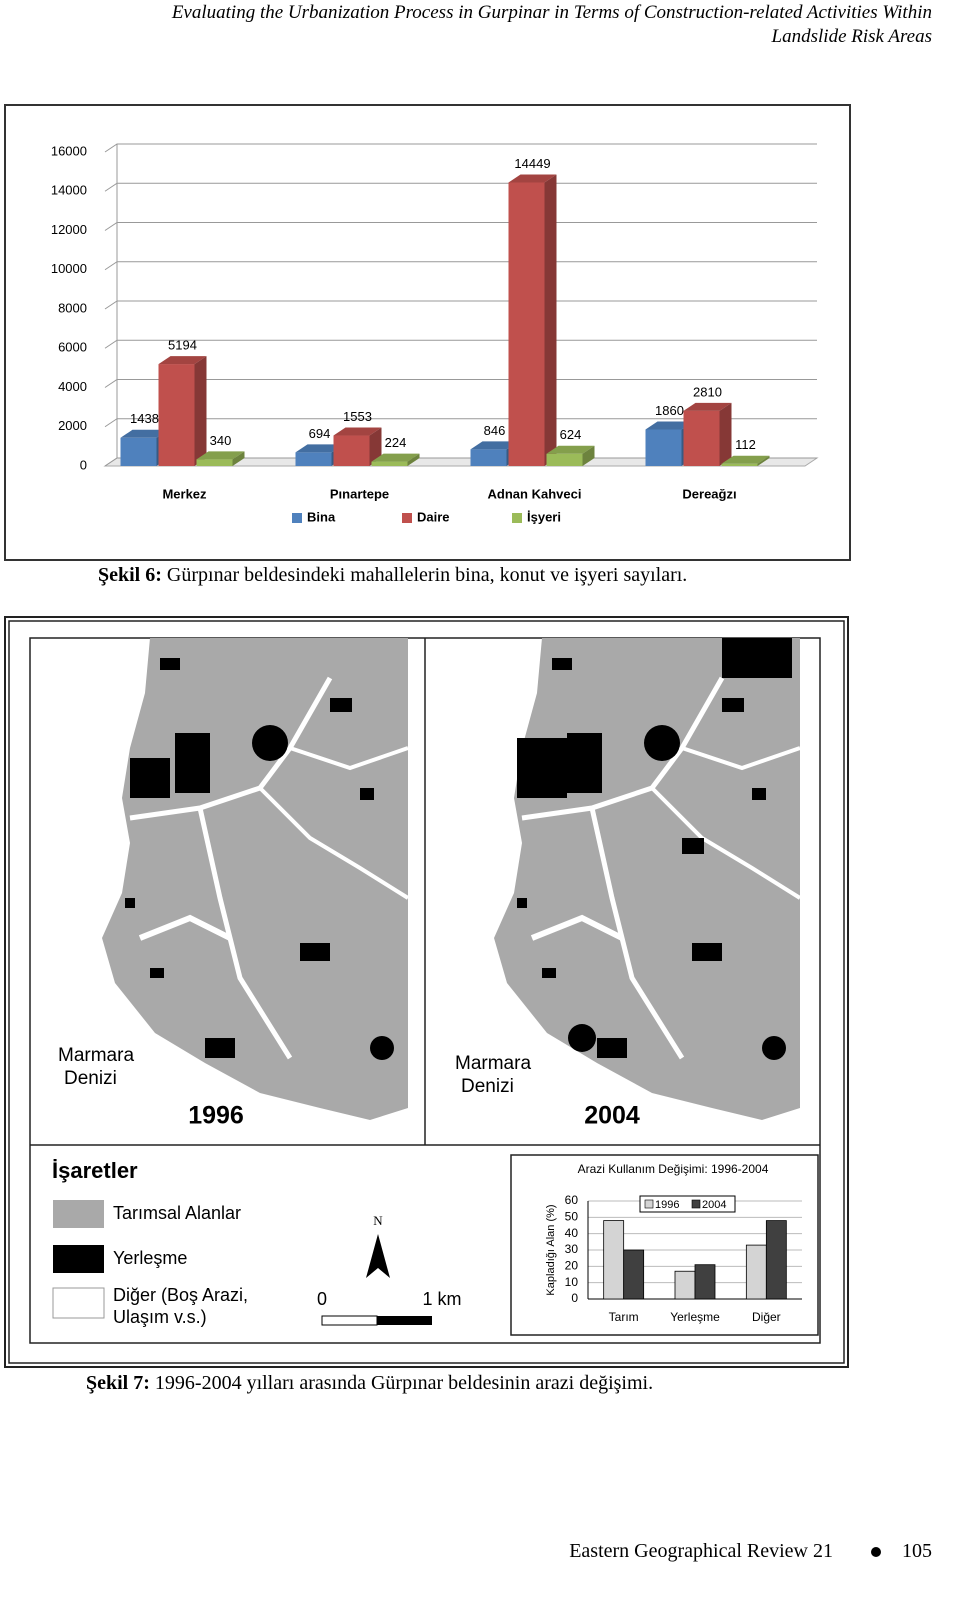  What do you see at coordinates (766, 1317) in the screenshot?
I see `x-tick-label: Diğer` at bounding box center [766, 1317].